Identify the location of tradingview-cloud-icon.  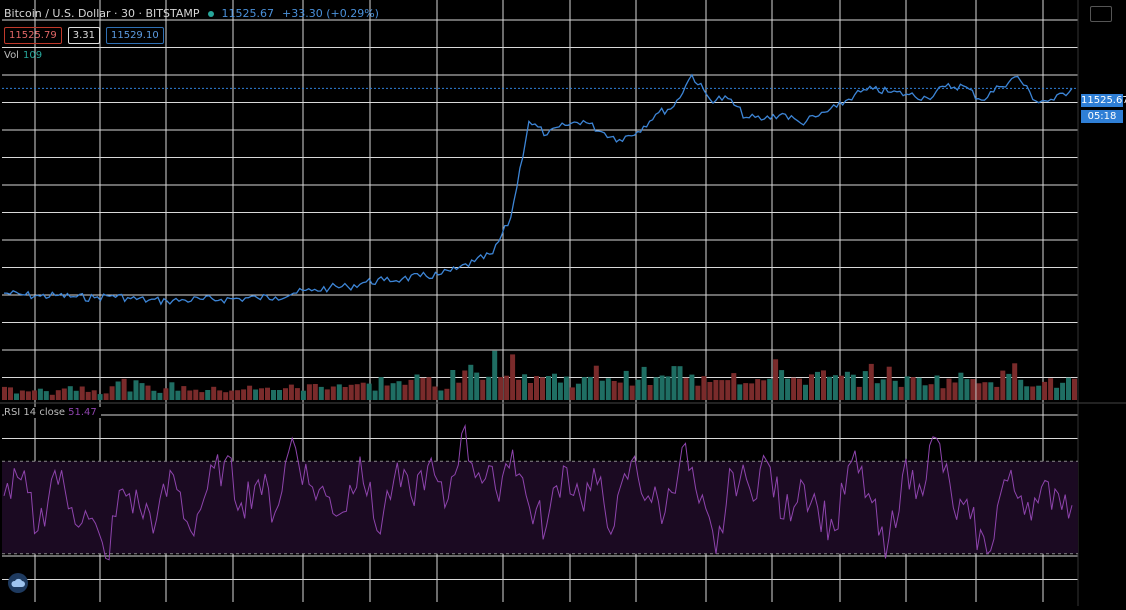
(18, 583).